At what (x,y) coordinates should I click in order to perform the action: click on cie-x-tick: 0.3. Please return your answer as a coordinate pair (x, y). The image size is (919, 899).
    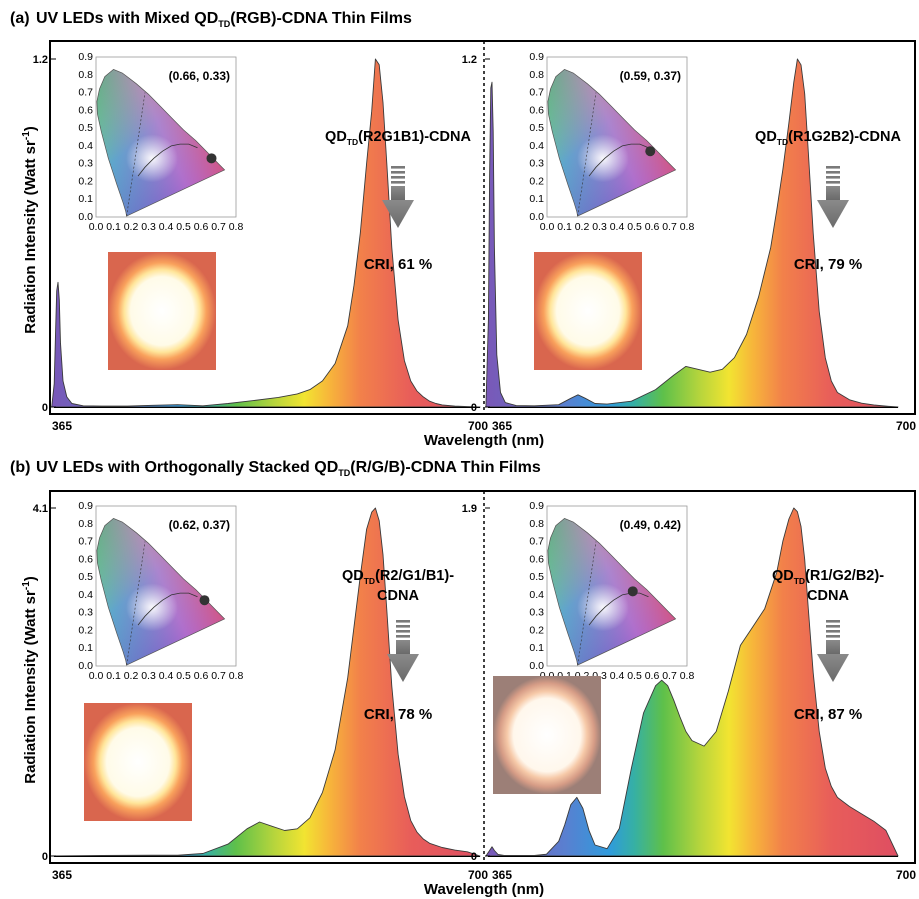
    Looking at the image, I should click on (599, 227).